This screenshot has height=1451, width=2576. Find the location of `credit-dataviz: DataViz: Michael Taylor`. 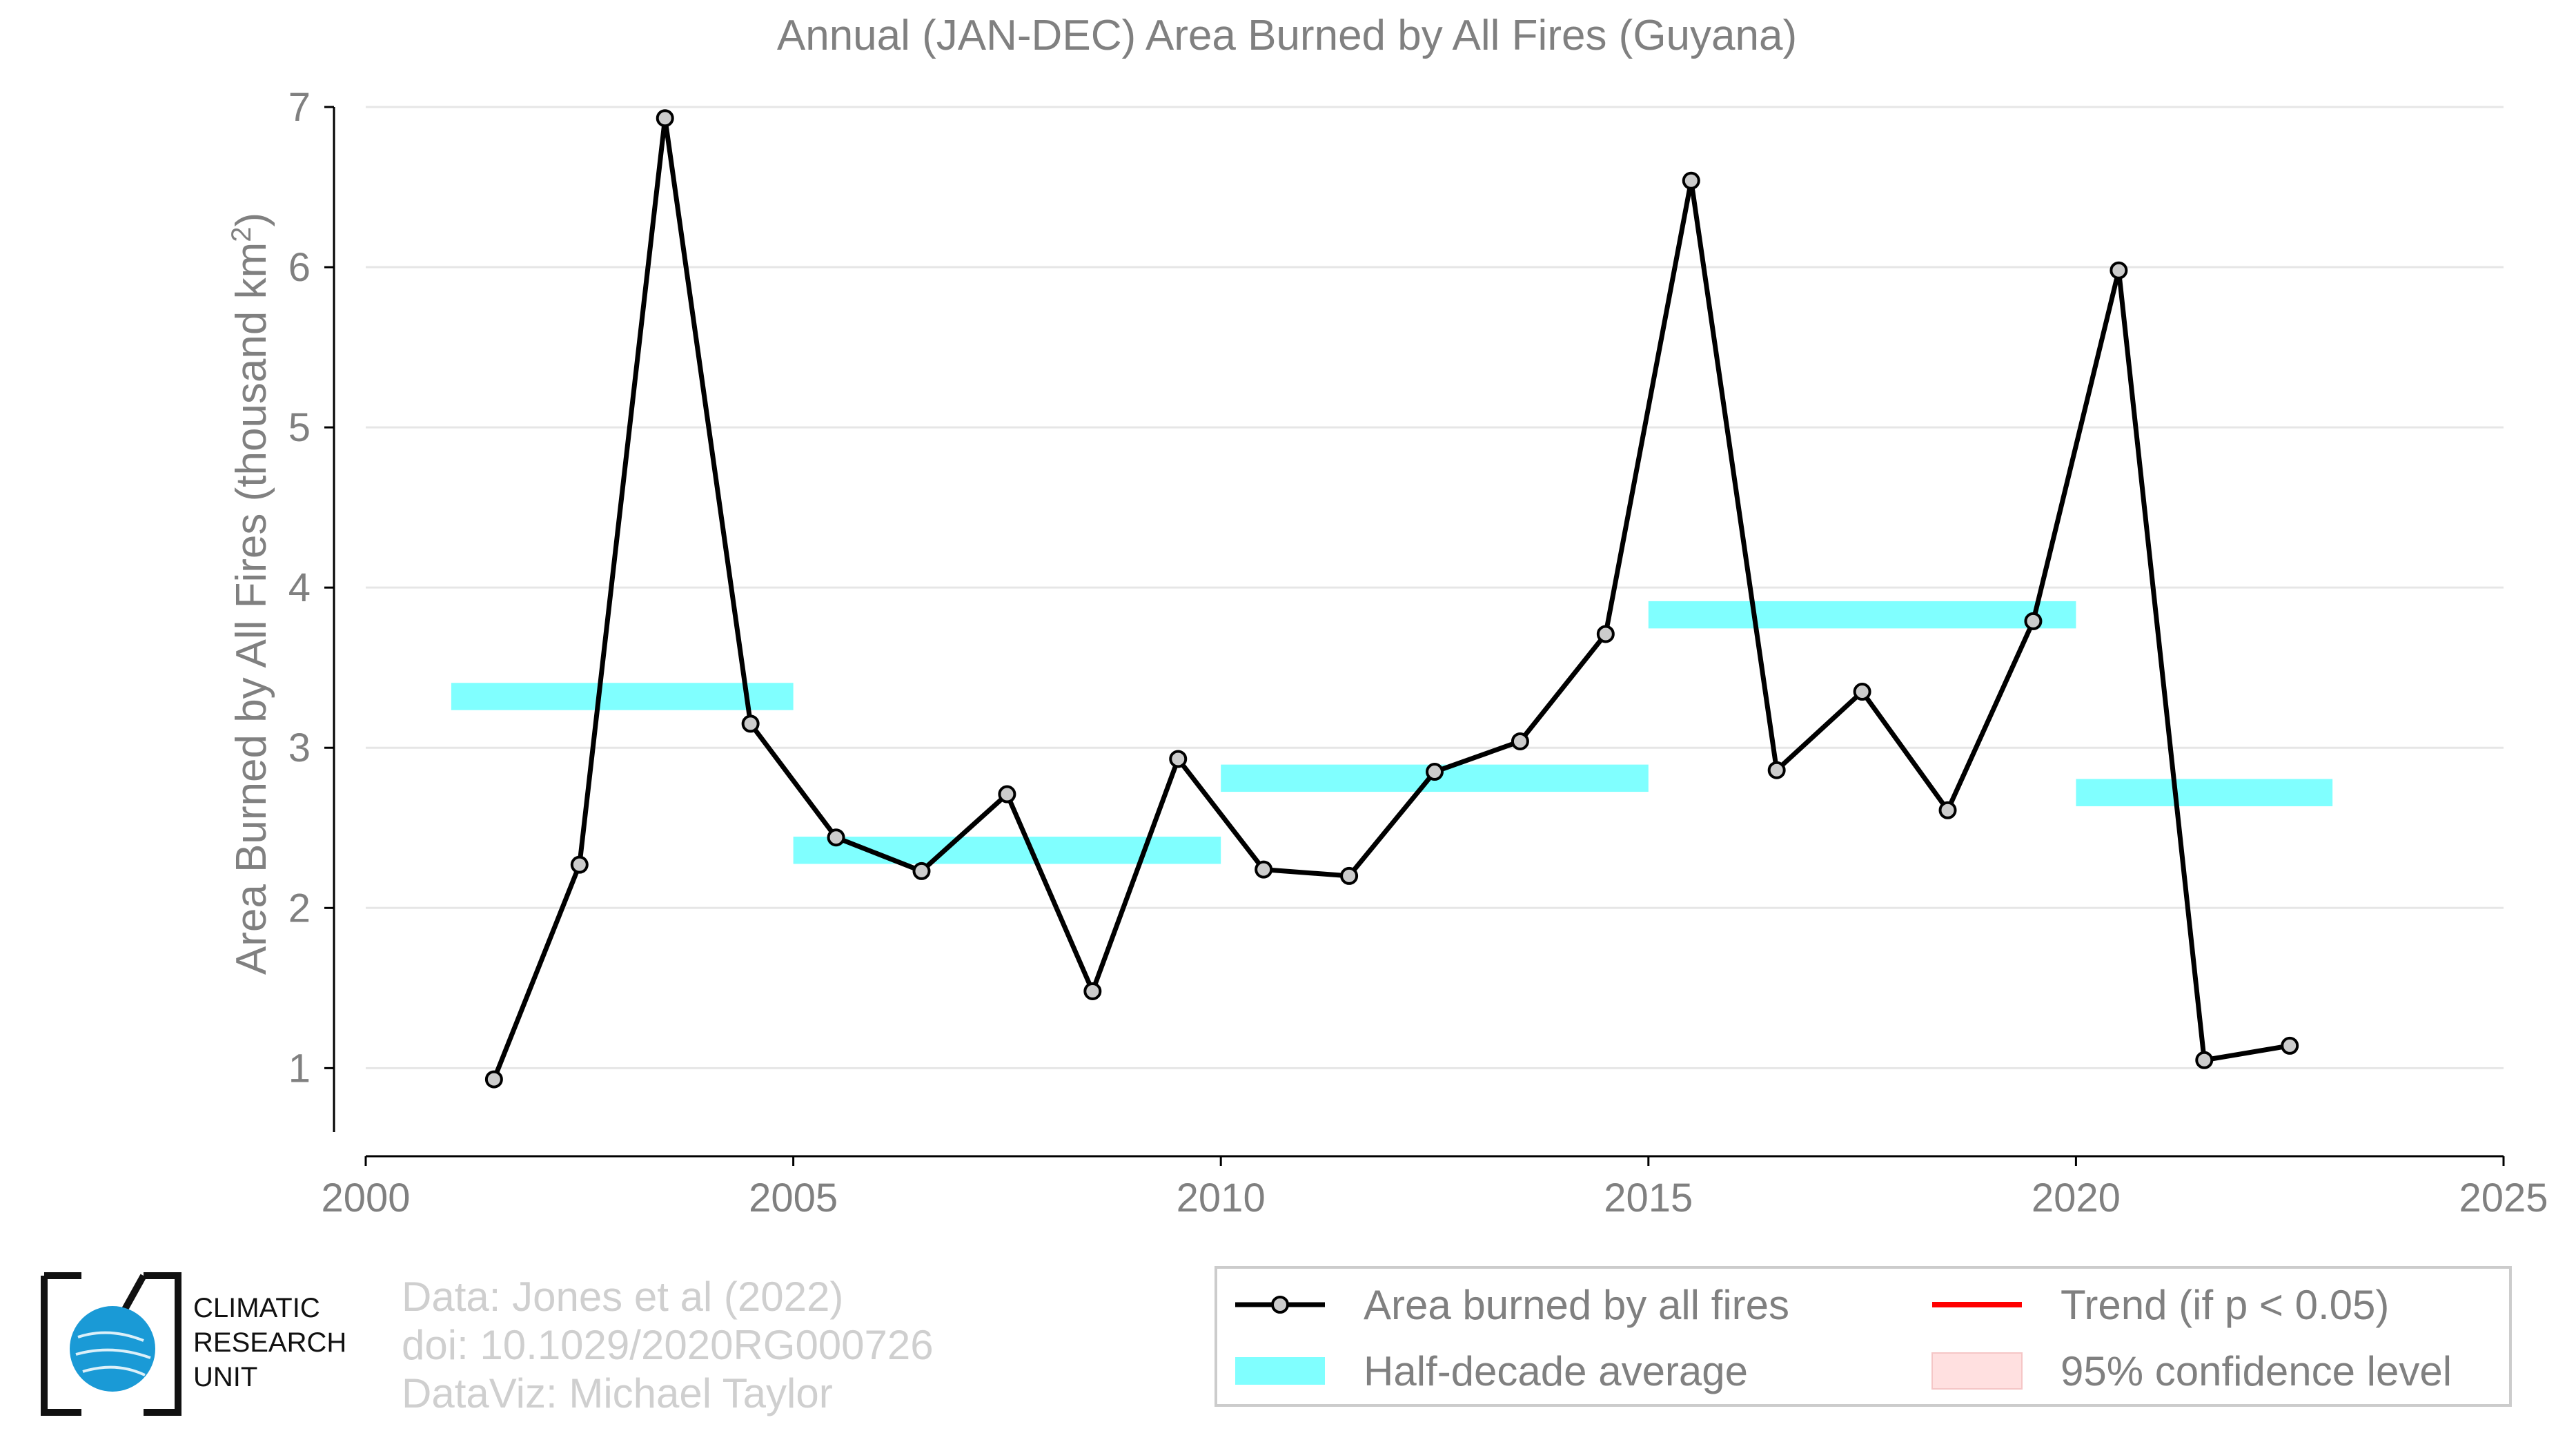

credit-dataviz: DataViz: Michael Taylor is located at coordinates (617, 1393).